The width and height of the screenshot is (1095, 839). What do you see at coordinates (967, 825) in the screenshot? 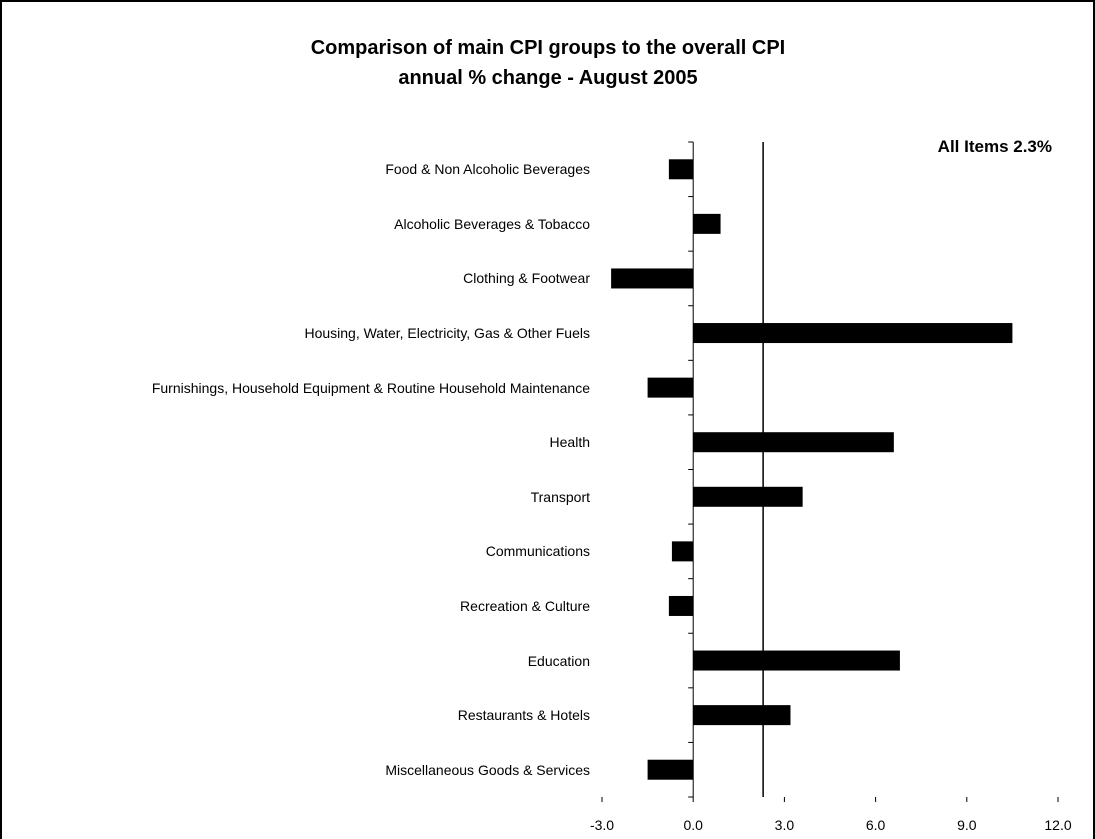
I see `x-tick-label: 9.0` at bounding box center [967, 825].